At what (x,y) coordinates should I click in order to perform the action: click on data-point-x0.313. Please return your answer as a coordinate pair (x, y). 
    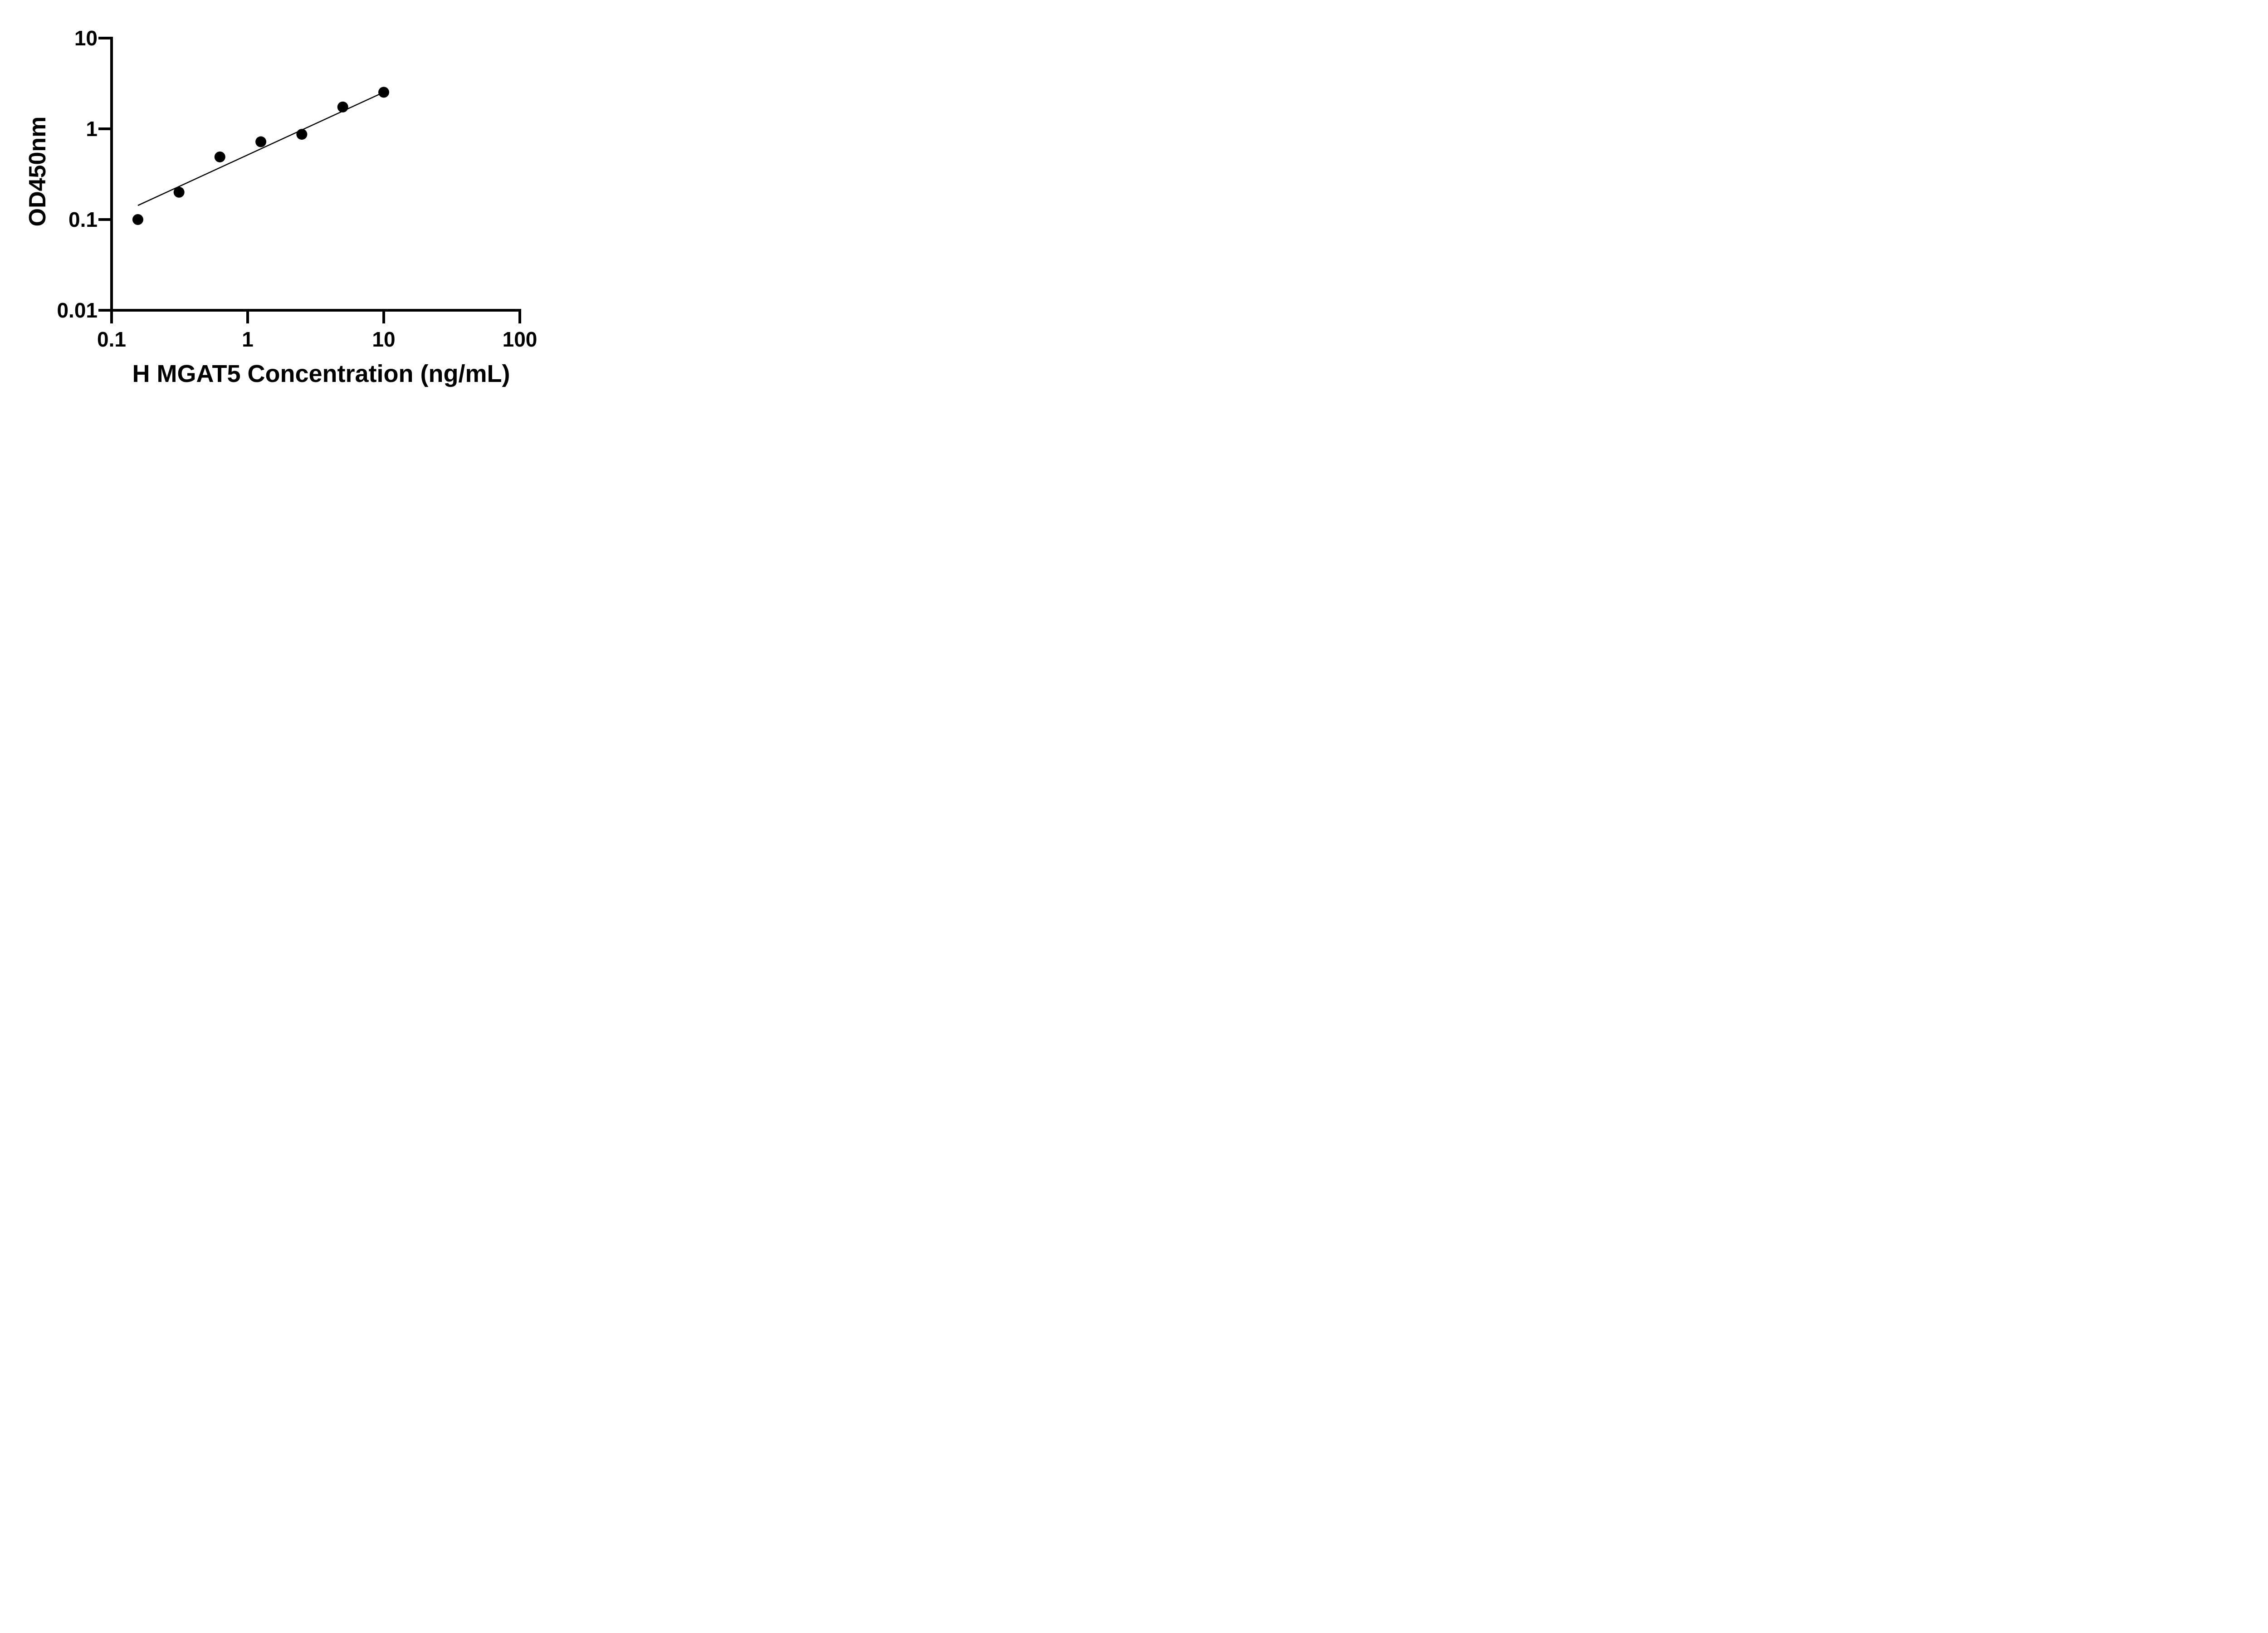
    Looking at the image, I should click on (179, 192).